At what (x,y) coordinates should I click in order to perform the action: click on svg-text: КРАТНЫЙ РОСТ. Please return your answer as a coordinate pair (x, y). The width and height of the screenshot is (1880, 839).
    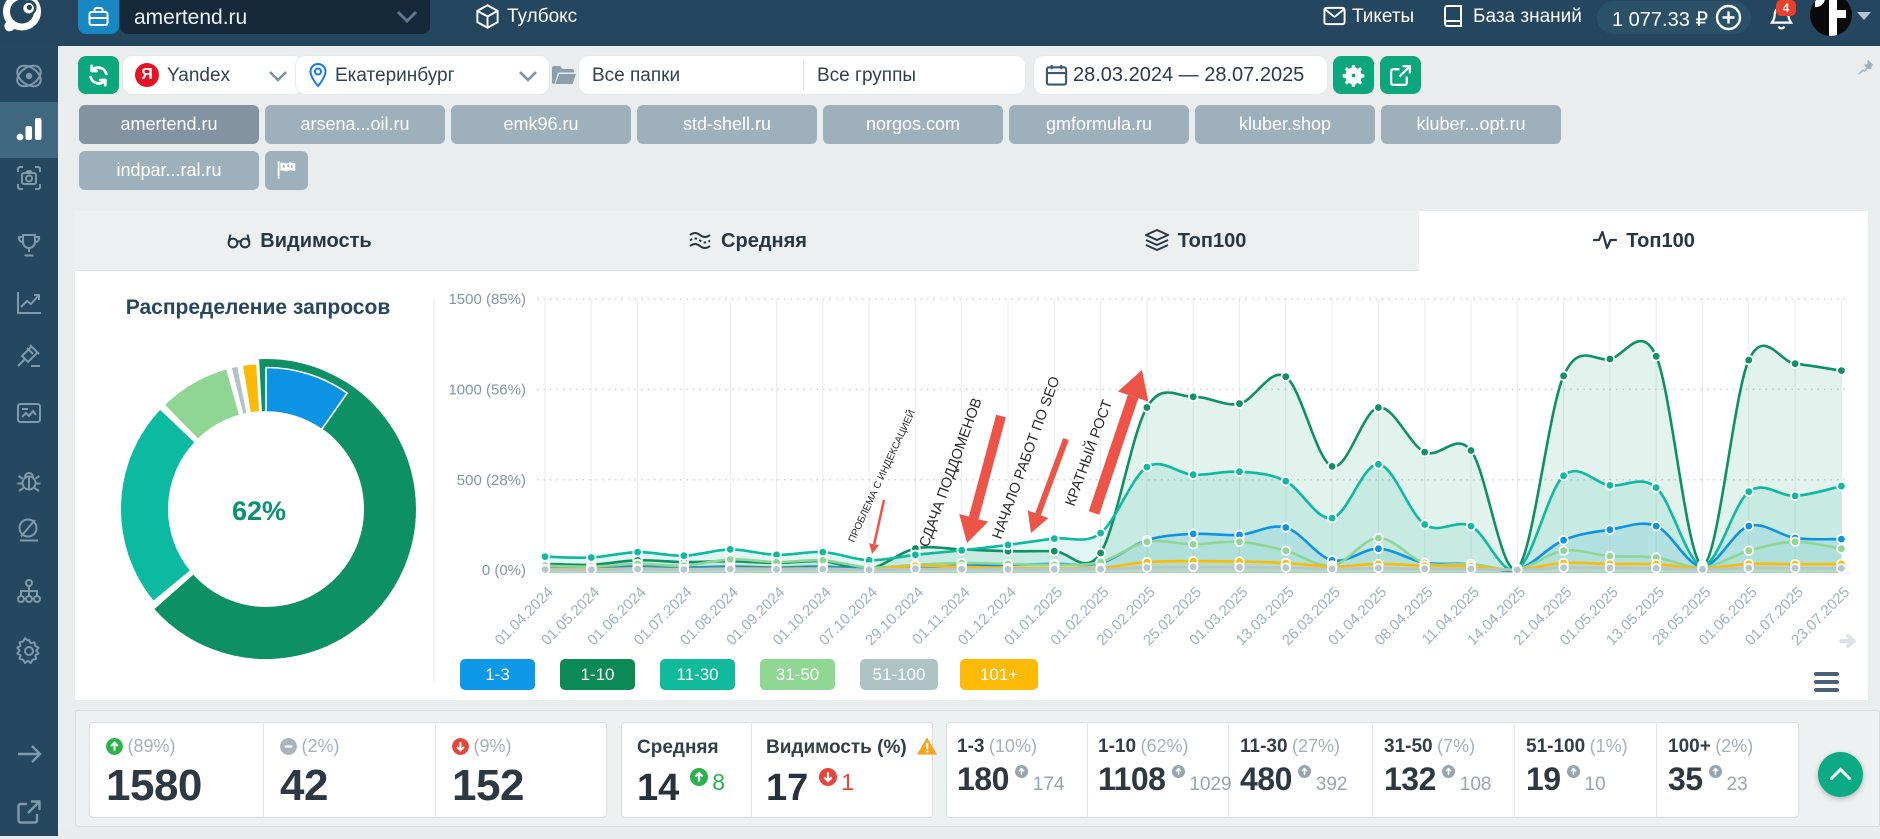
    Looking at the image, I should click on (1088, 452).